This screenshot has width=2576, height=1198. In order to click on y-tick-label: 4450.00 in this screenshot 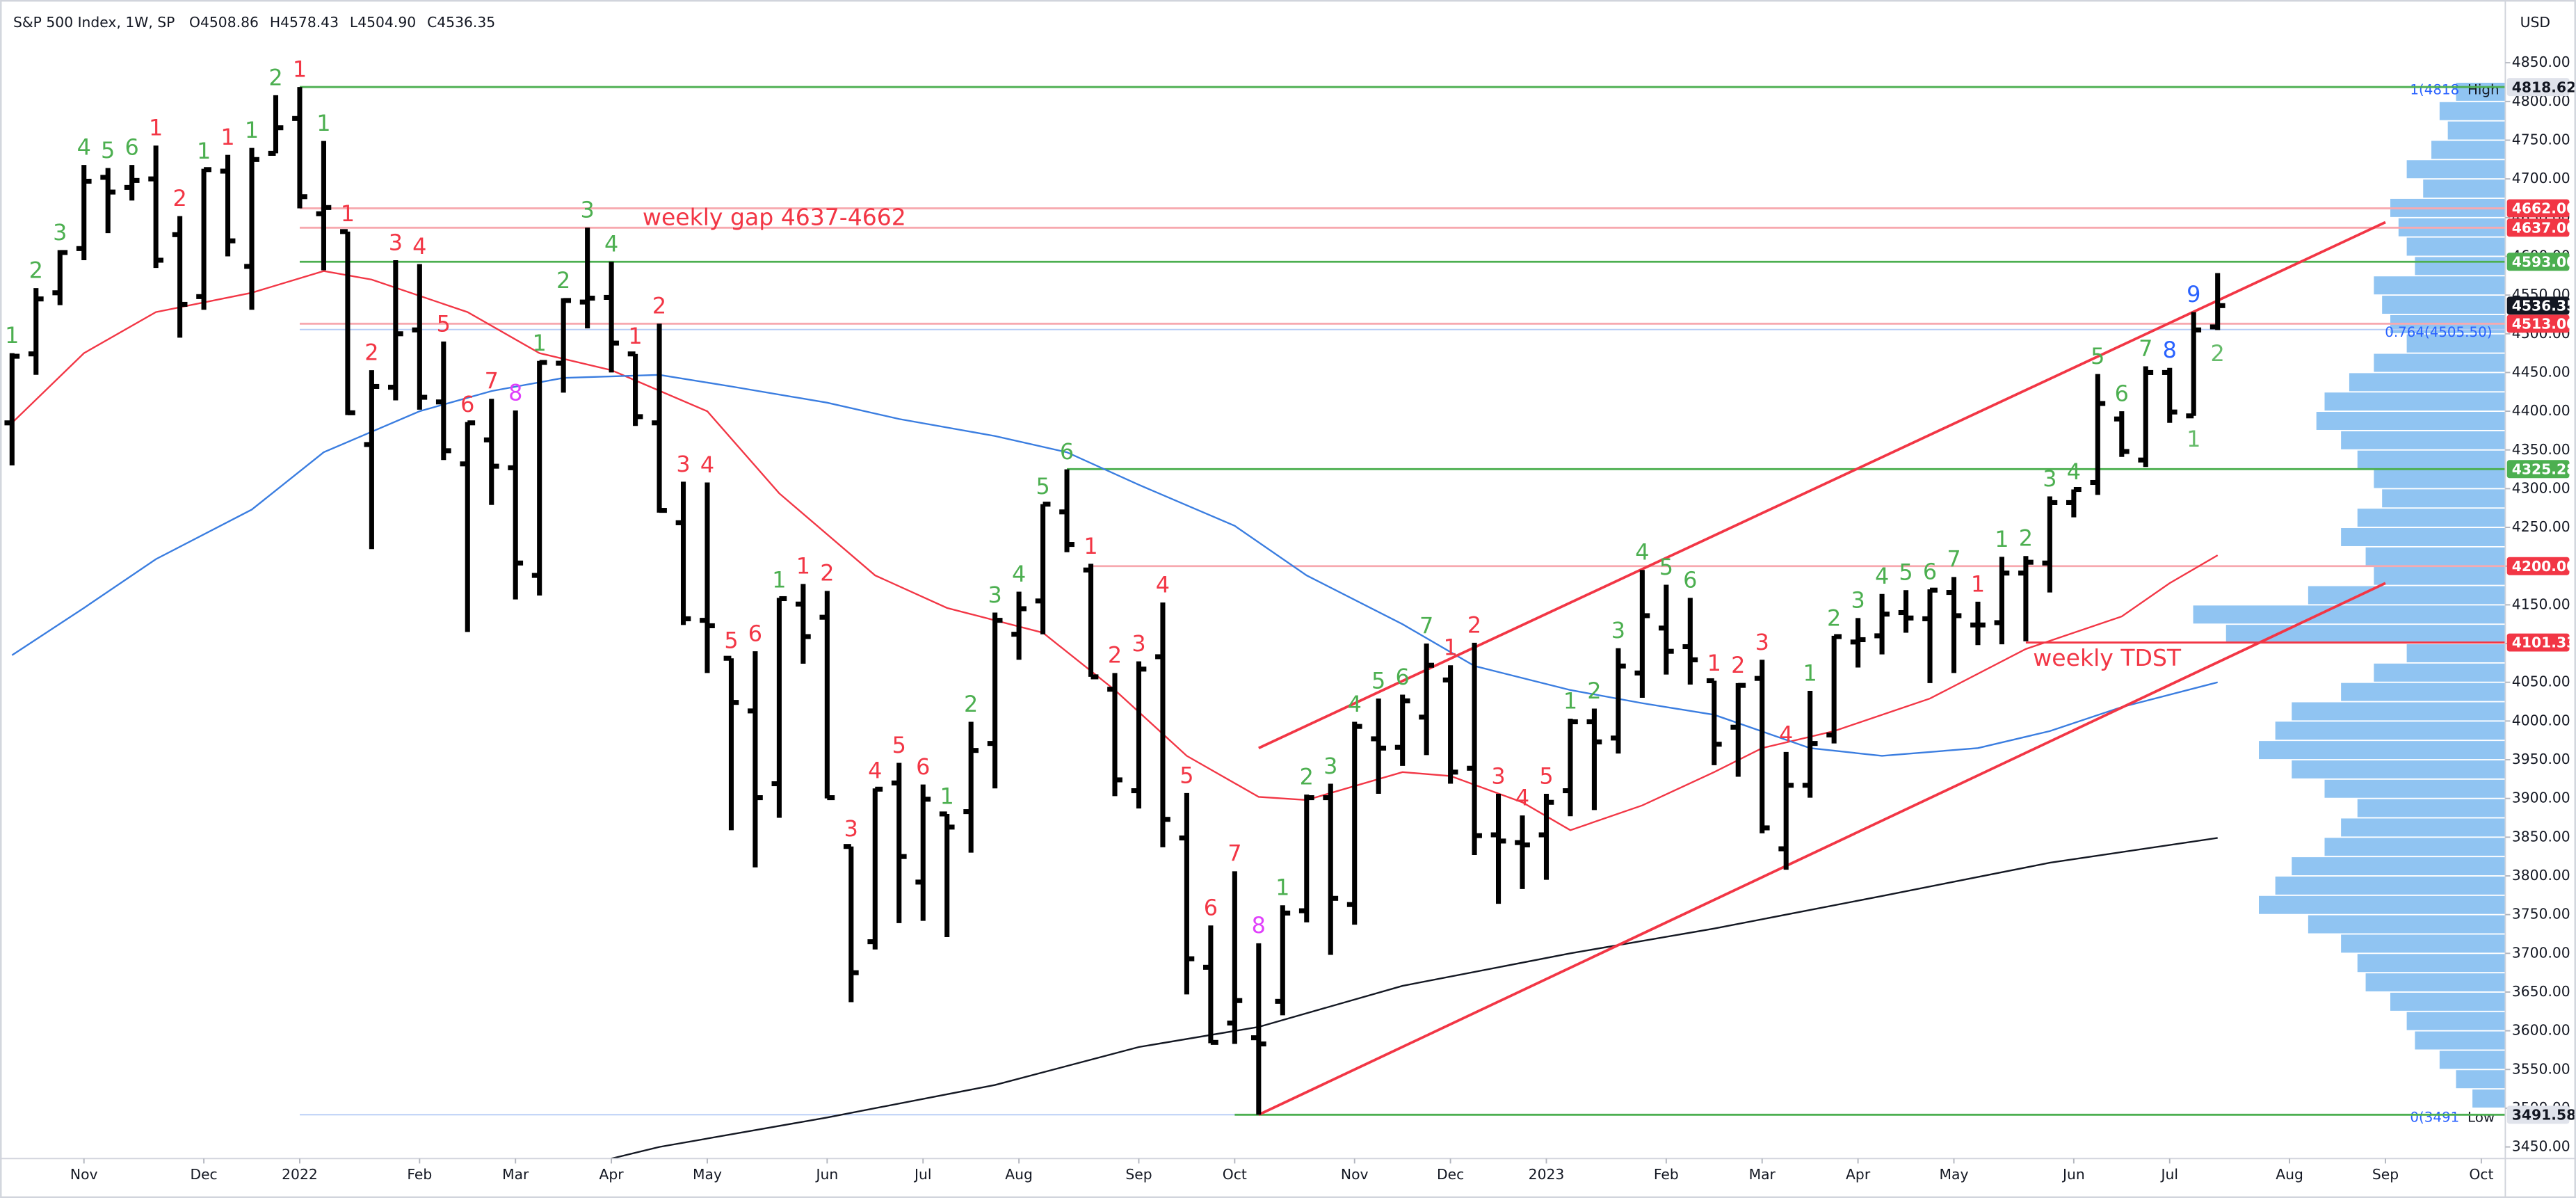, I will do `click(2541, 371)`.